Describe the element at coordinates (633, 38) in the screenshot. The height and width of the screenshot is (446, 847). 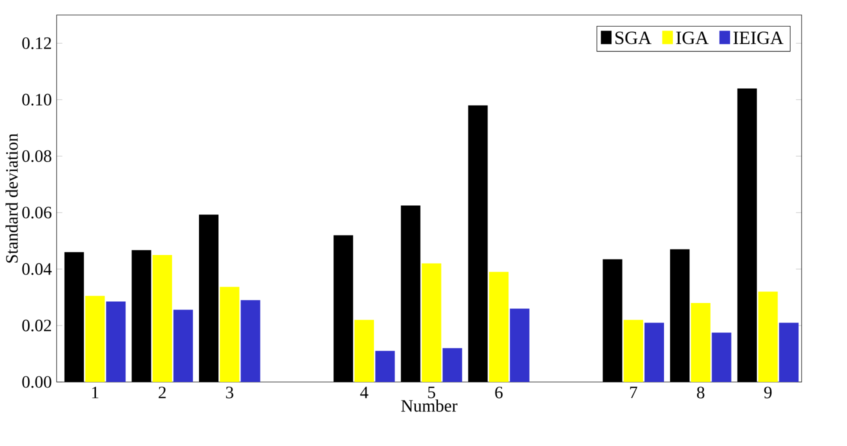
I see `legend-label: SGA` at that location.